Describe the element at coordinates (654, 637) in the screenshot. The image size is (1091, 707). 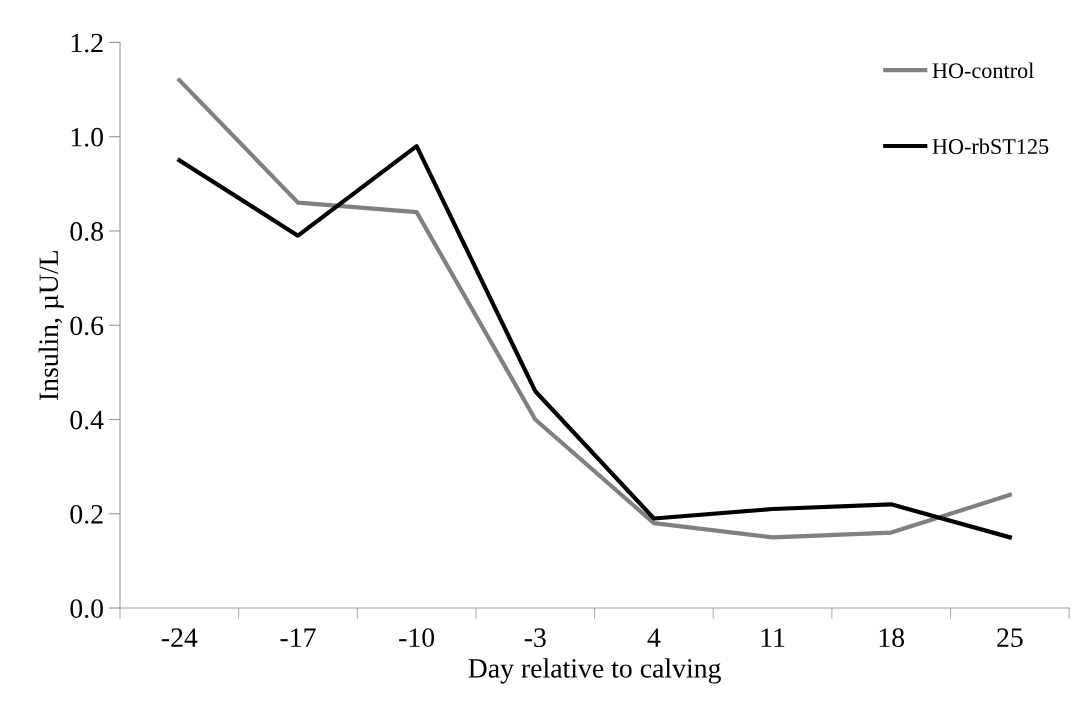
I see `x-tick-label: 4` at that location.